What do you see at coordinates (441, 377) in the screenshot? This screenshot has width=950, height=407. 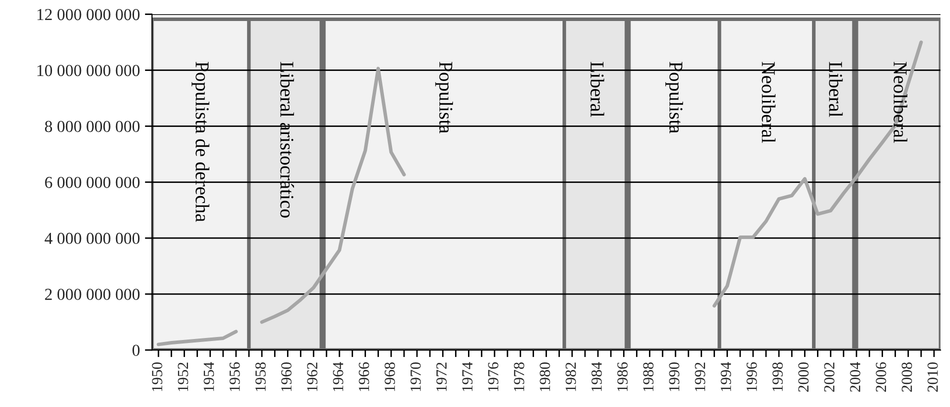 I see `x-tick-label: 1972` at bounding box center [441, 377].